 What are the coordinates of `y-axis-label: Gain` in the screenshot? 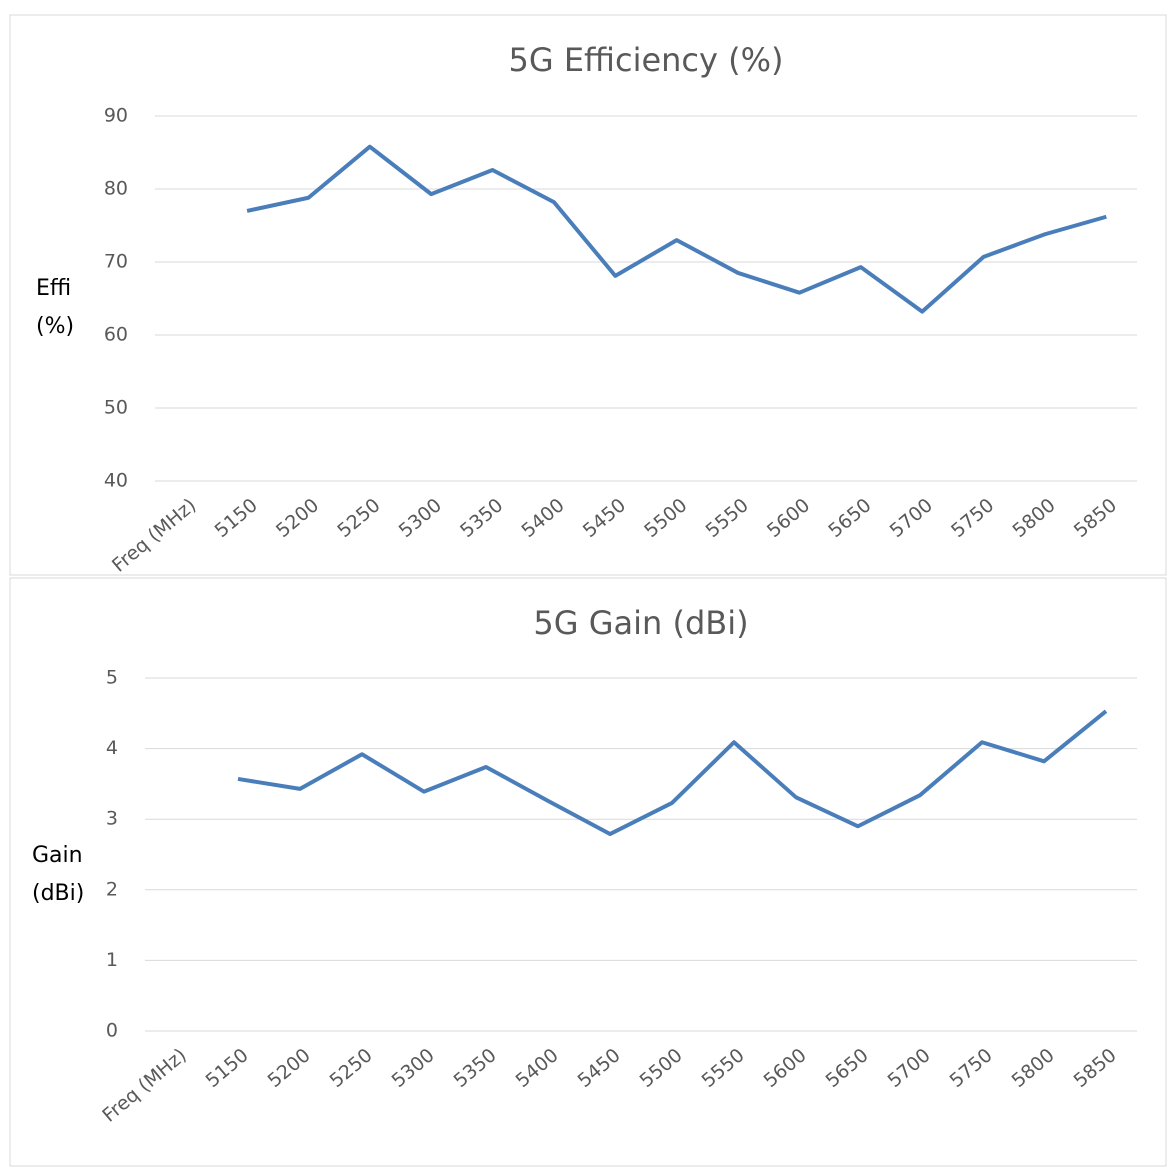 It's located at (57, 855).